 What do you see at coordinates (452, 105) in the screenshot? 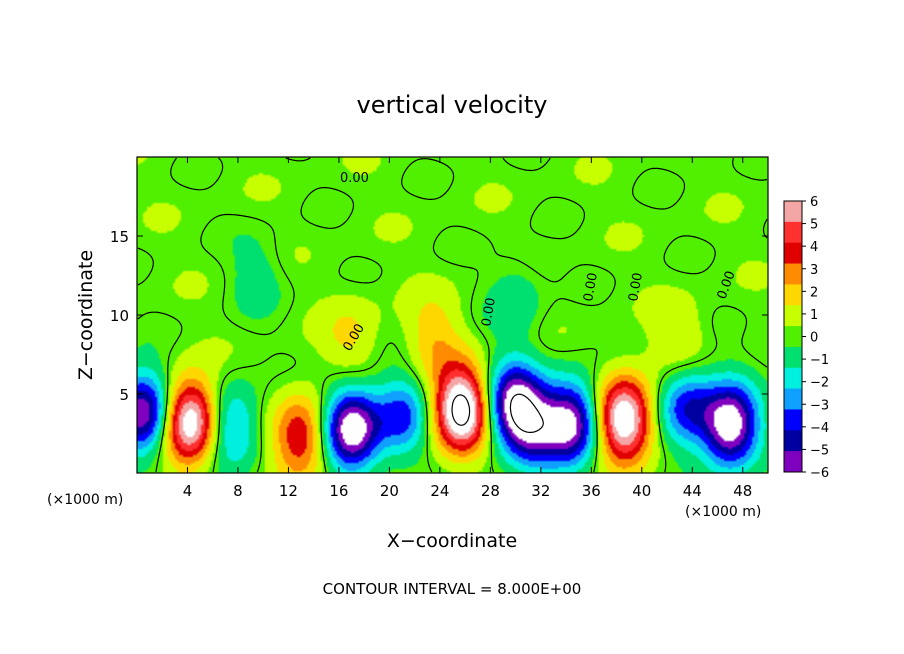
I see `chart-title: vertical velocity` at bounding box center [452, 105].